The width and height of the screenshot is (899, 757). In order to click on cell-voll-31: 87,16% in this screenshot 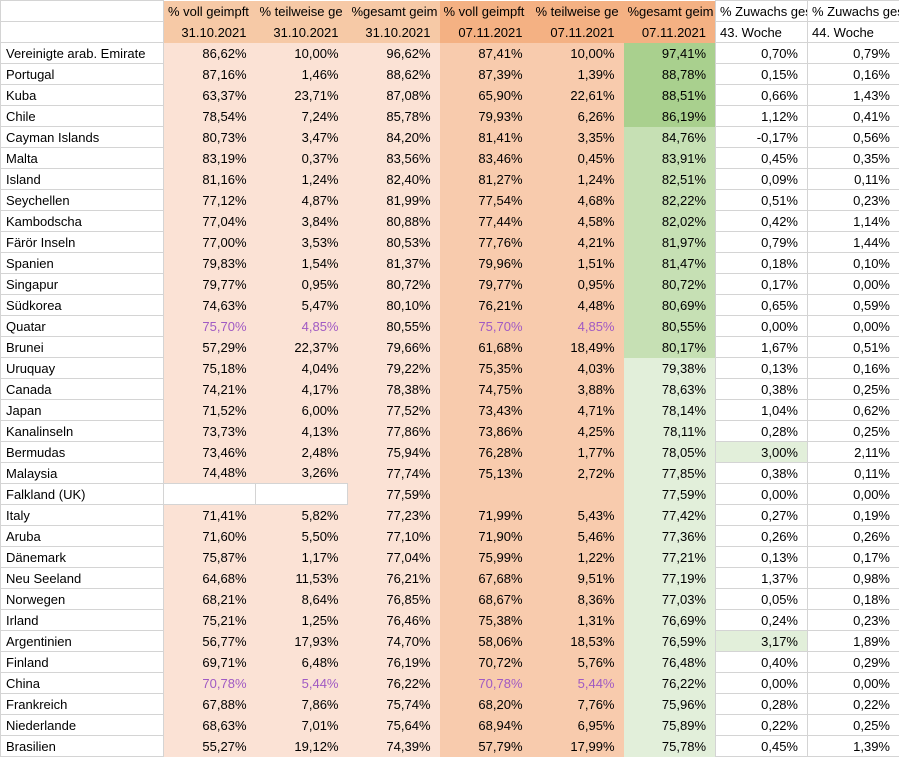, I will do `click(210, 74)`.